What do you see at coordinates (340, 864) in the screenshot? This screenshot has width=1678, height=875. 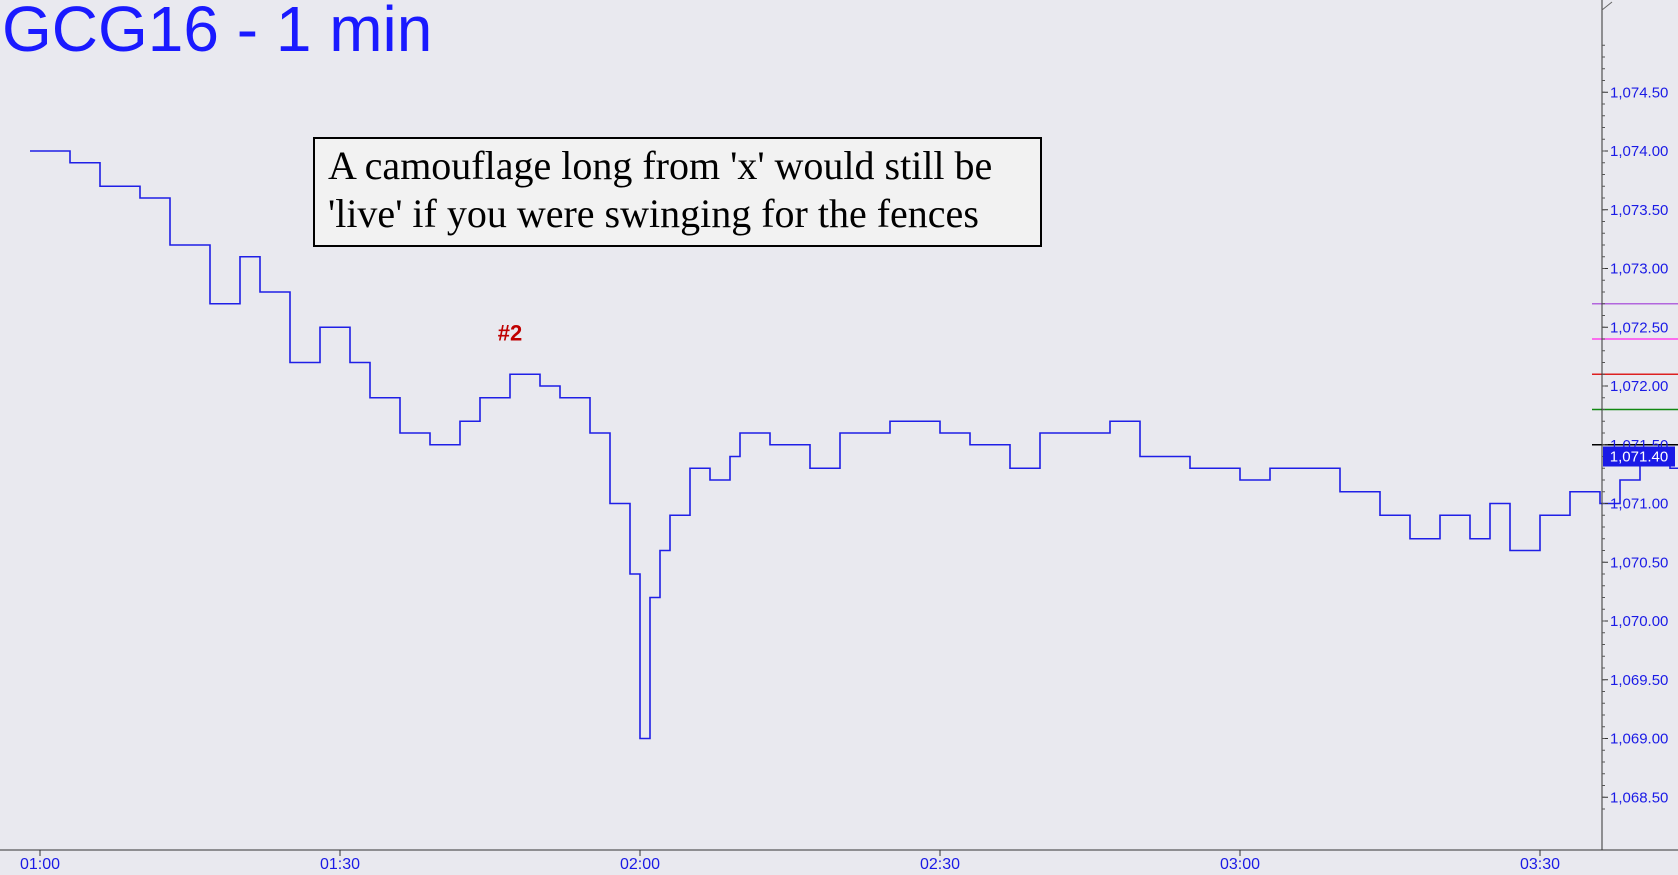 I see `x-tick-label: 01:30` at bounding box center [340, 864].